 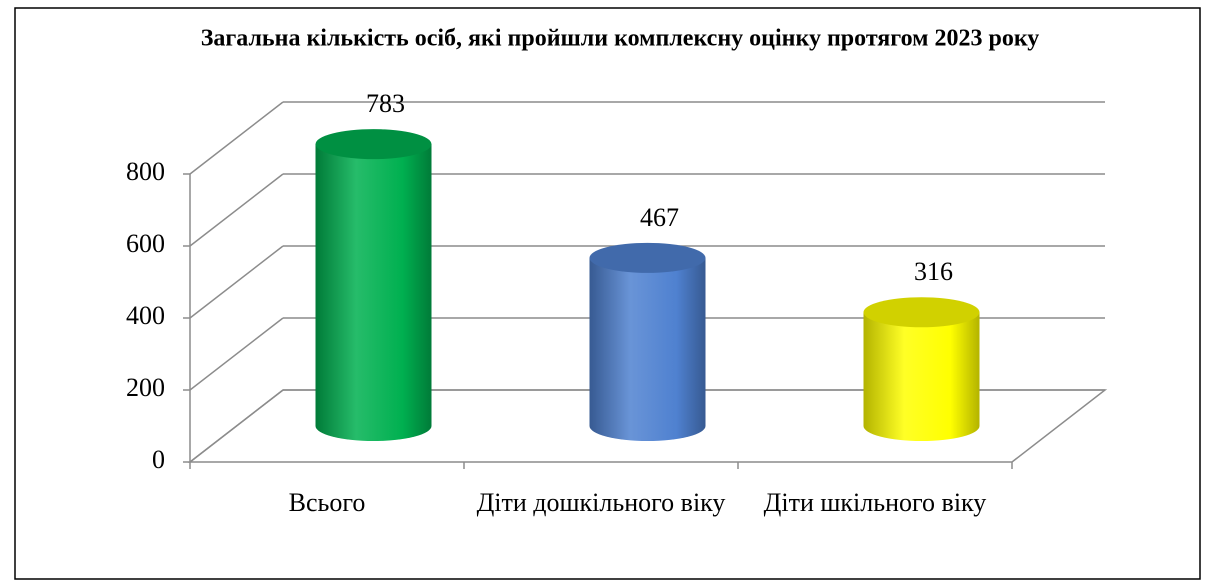 What do you see at coordinates (601, 502) in the screenshot?
I see `x-tick-label: Діти дошкільного віку` at bounding box center [601, 502].